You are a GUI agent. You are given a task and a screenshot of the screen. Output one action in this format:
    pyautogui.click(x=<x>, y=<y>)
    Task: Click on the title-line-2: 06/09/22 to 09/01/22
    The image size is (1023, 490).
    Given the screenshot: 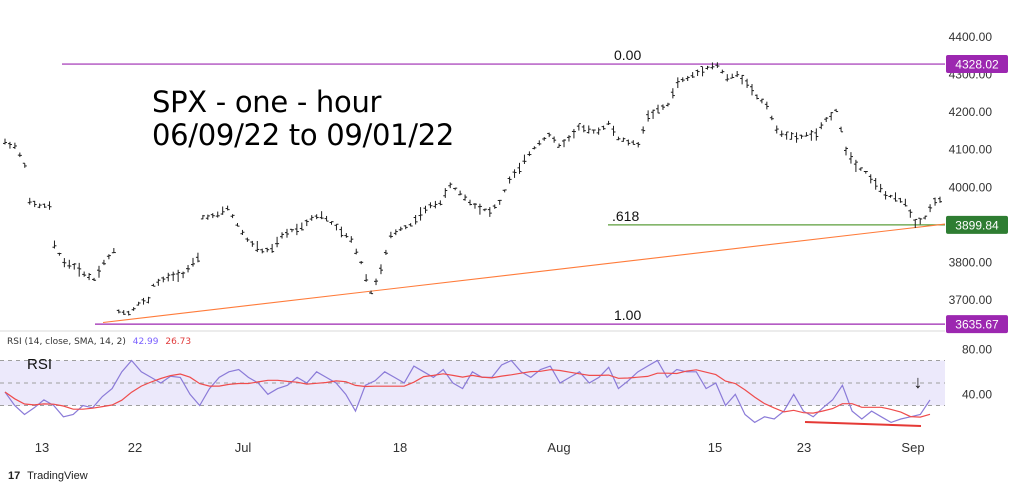 What is the action you would take?
    pyautogui.click(x=303, y=135)
    